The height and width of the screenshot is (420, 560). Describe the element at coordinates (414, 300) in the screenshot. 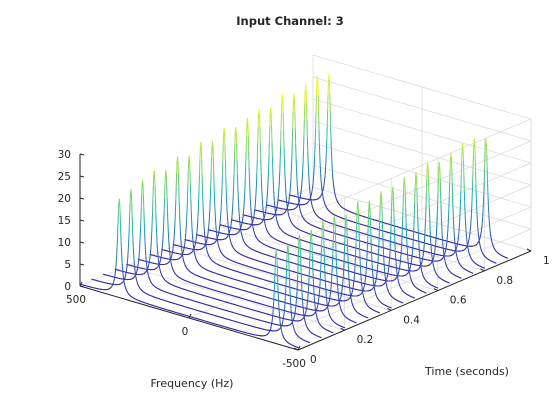

I see `y-axis-line` at that location.